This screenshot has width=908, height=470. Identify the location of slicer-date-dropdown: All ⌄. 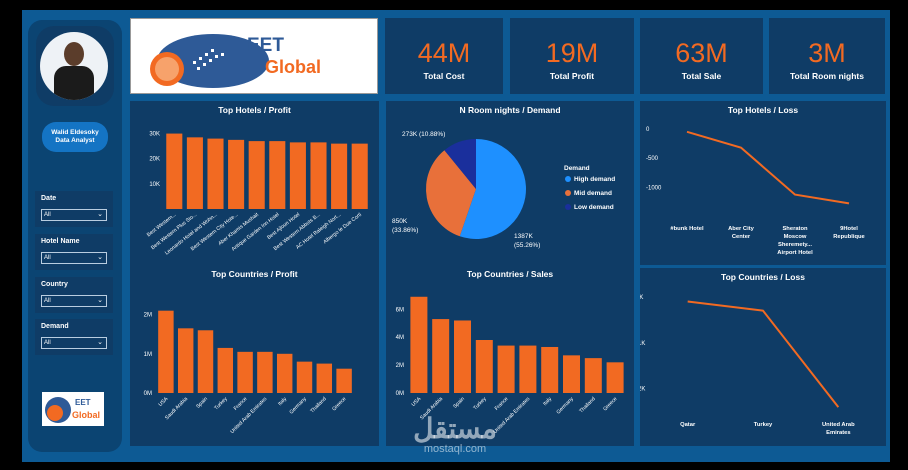
(74, 215).